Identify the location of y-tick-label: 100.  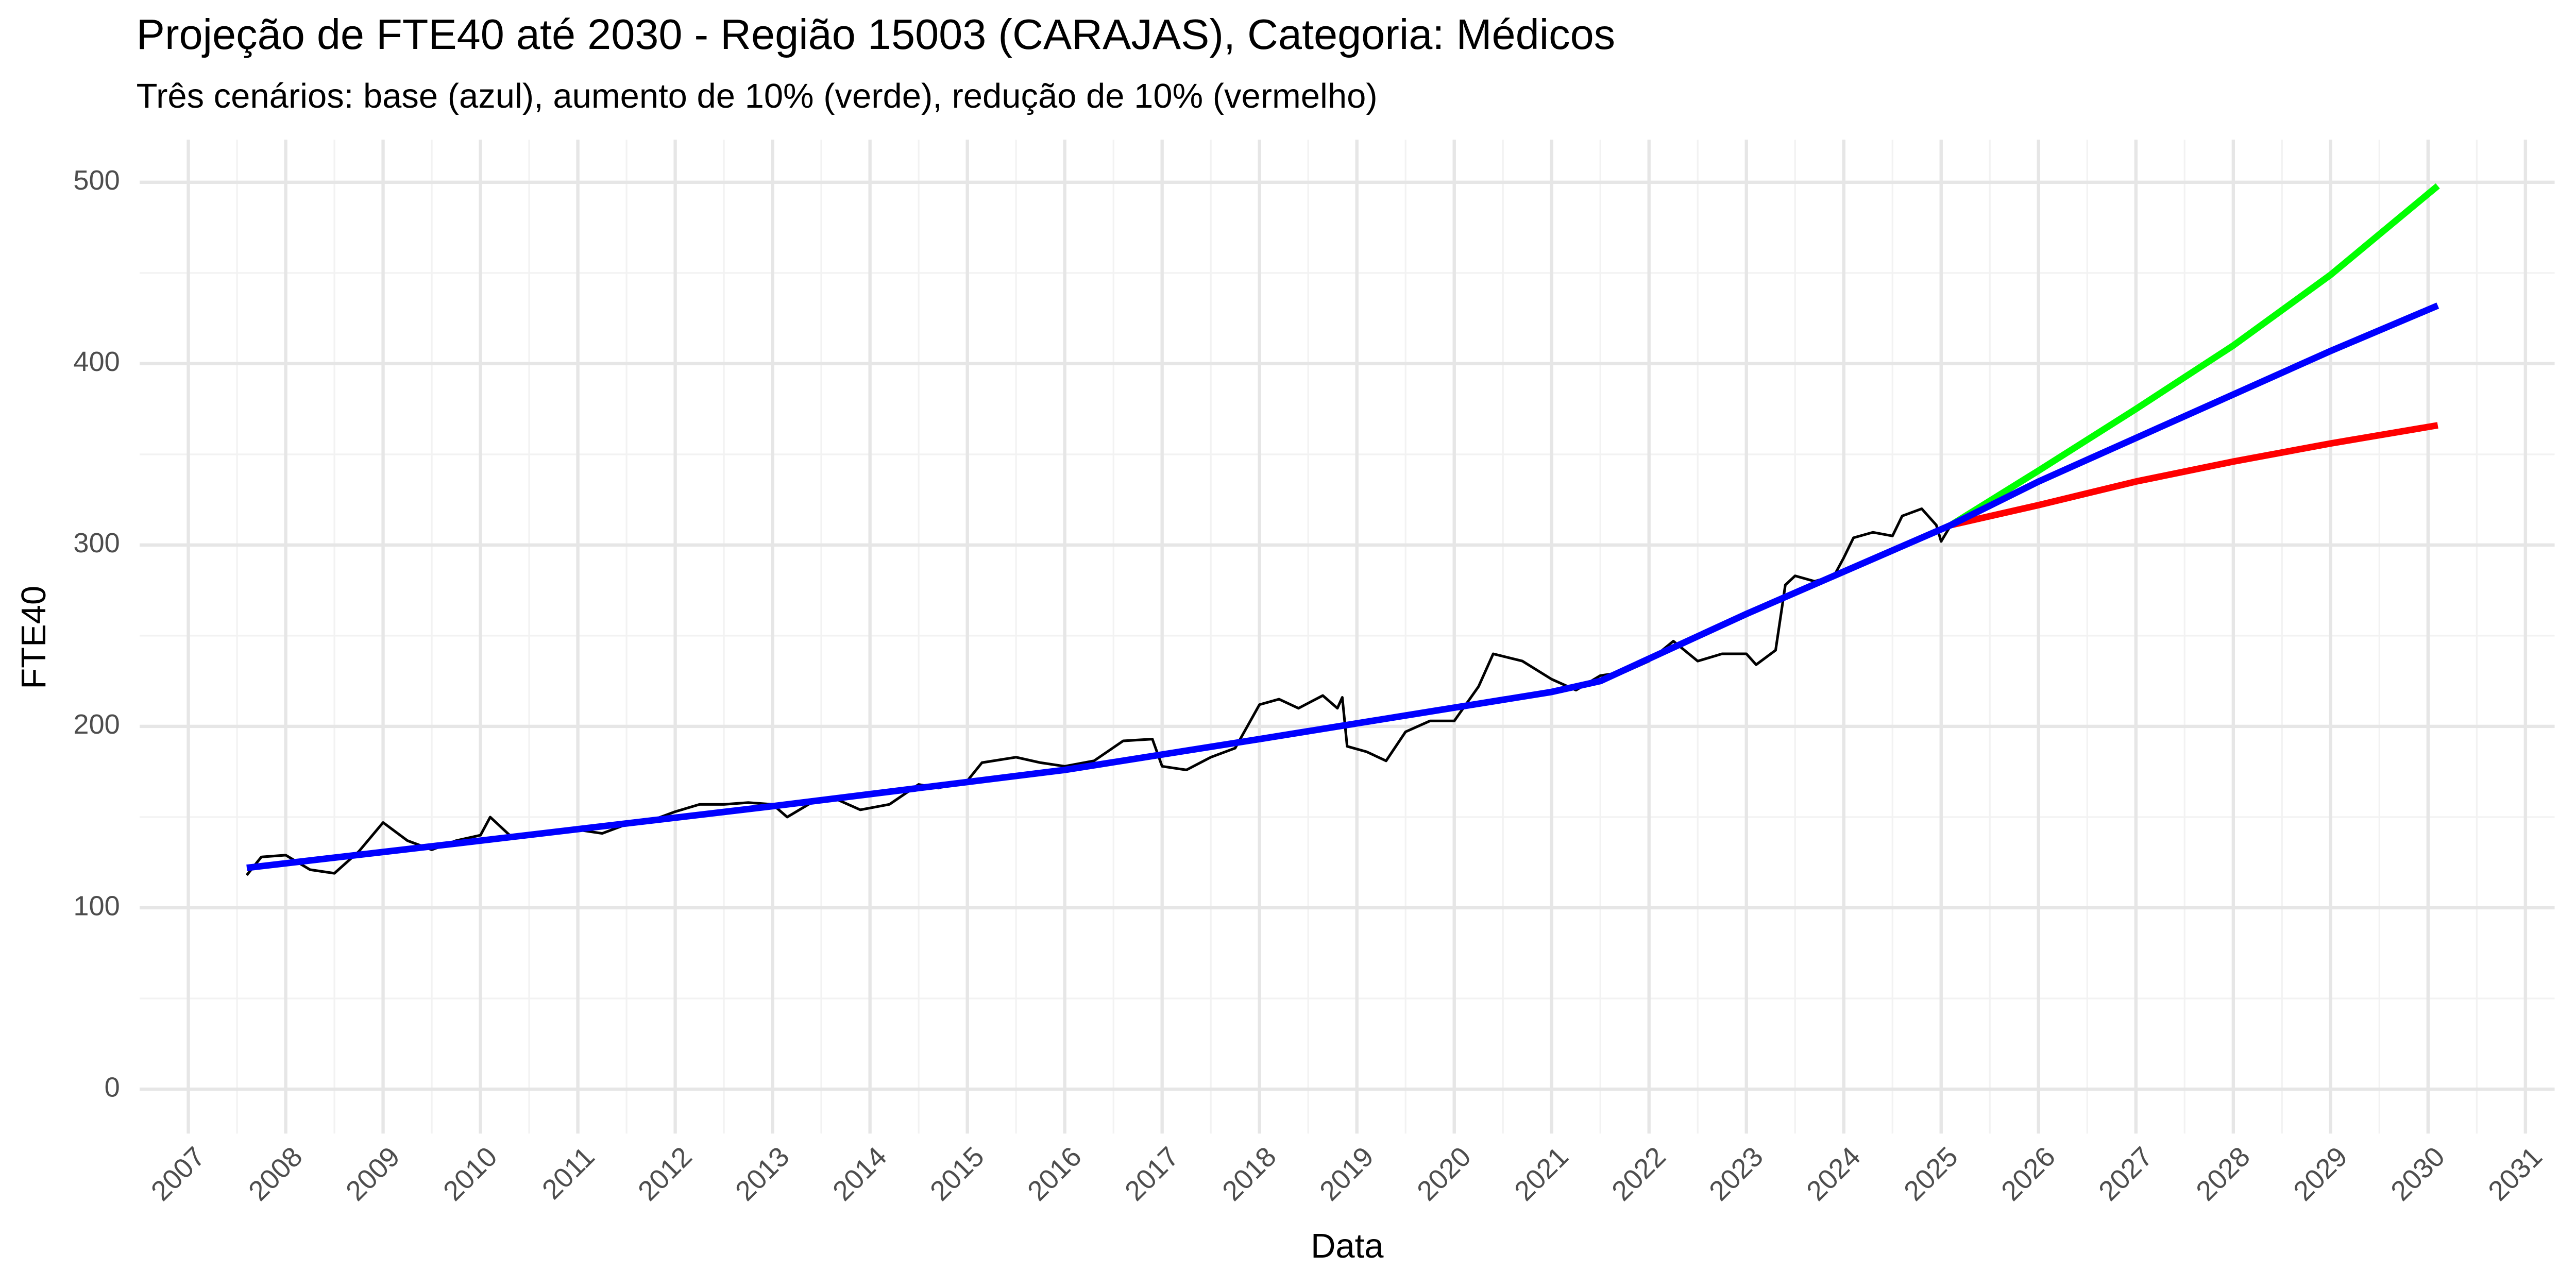
(96, 905).